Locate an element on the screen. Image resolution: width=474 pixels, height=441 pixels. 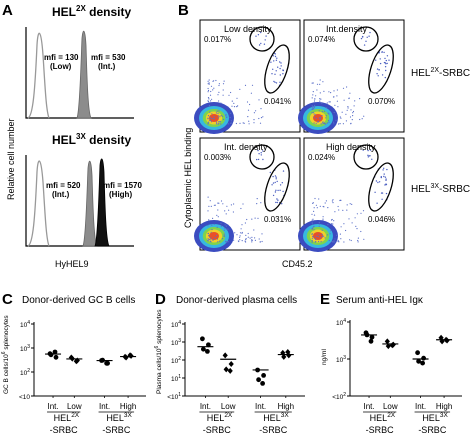
group-label: HEL2X is located at coordinates (220, 417).